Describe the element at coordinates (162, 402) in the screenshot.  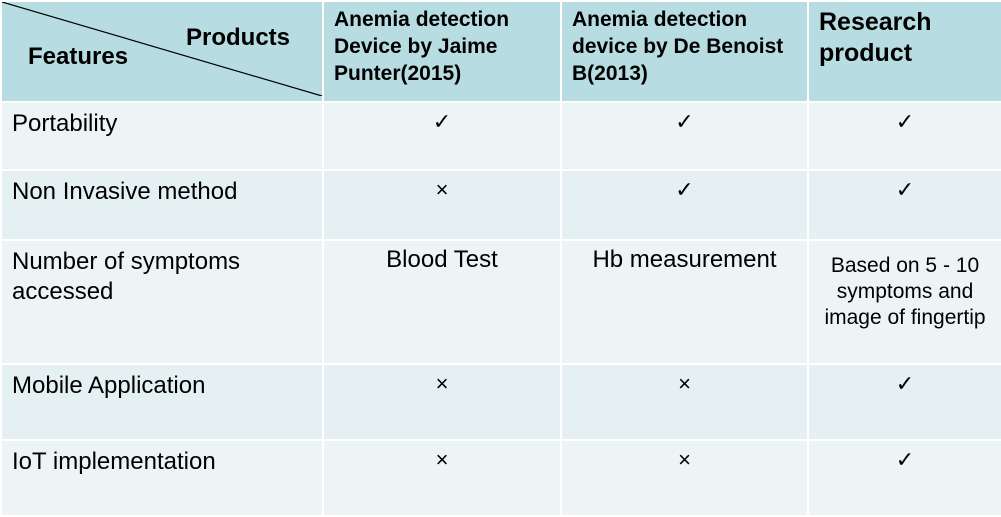
I see `feature-label: Mobile Application` at that location.